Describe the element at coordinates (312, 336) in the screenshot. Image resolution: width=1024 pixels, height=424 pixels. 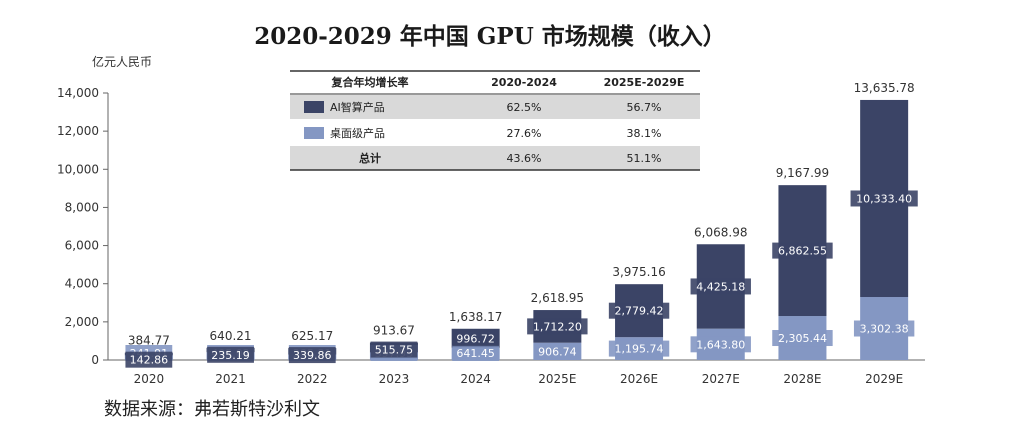
I see `total-value-label: 625.17` at that location.